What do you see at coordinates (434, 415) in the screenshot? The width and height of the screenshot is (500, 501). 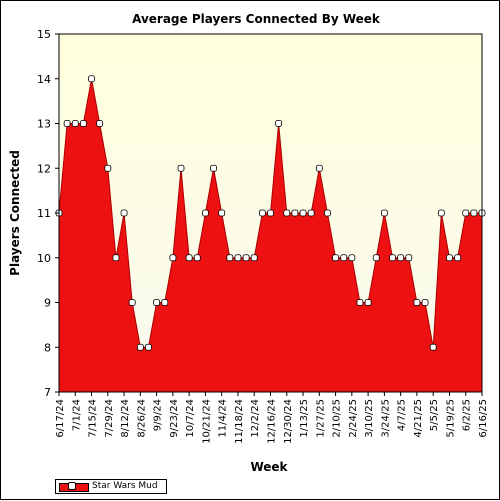 I see `x-tick-label: 5/5/25` at bounding box center [434, 415].